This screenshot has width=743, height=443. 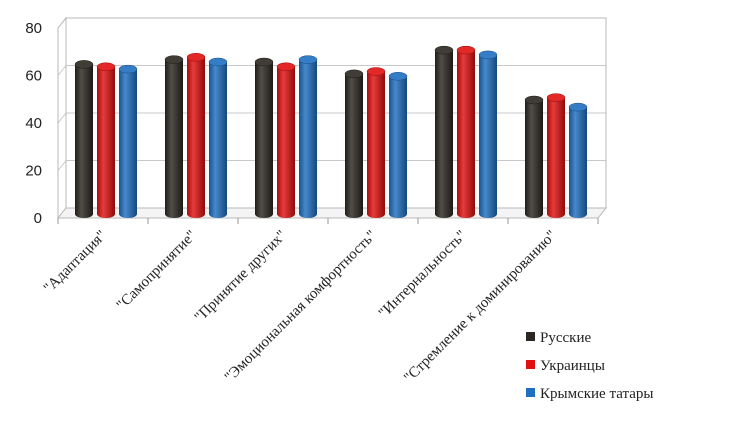 I want to click on legend-label: Крымские татары, so click(x=596, y=394).